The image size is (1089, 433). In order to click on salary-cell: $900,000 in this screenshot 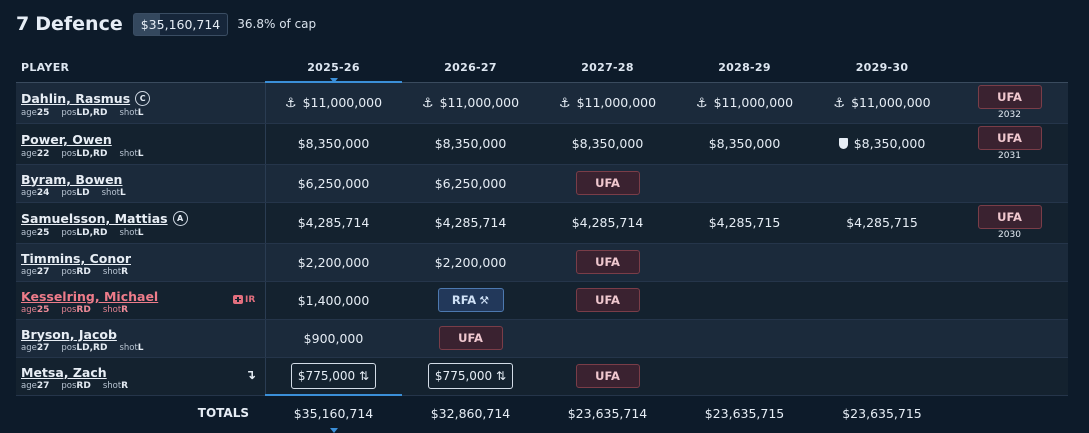, I will do `click(333, 338)`.